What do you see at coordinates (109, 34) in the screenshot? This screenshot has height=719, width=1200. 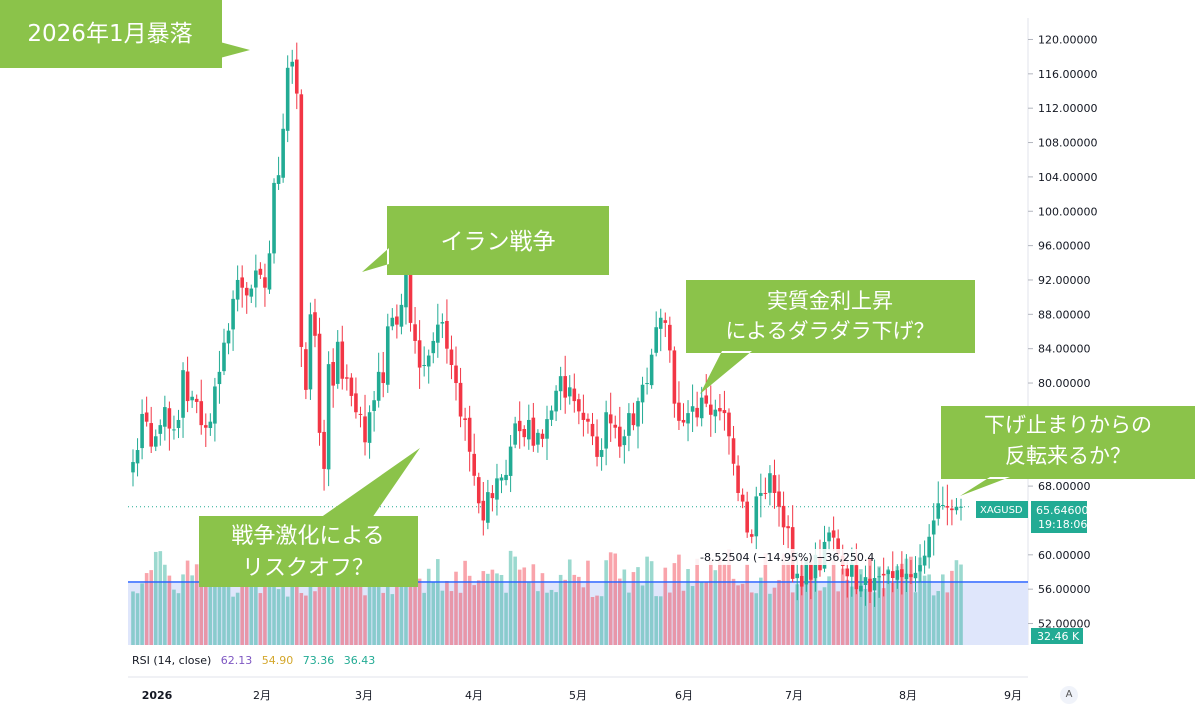 I see `callout-text: 2026年1月暴落` at bounding box center [109, 34].